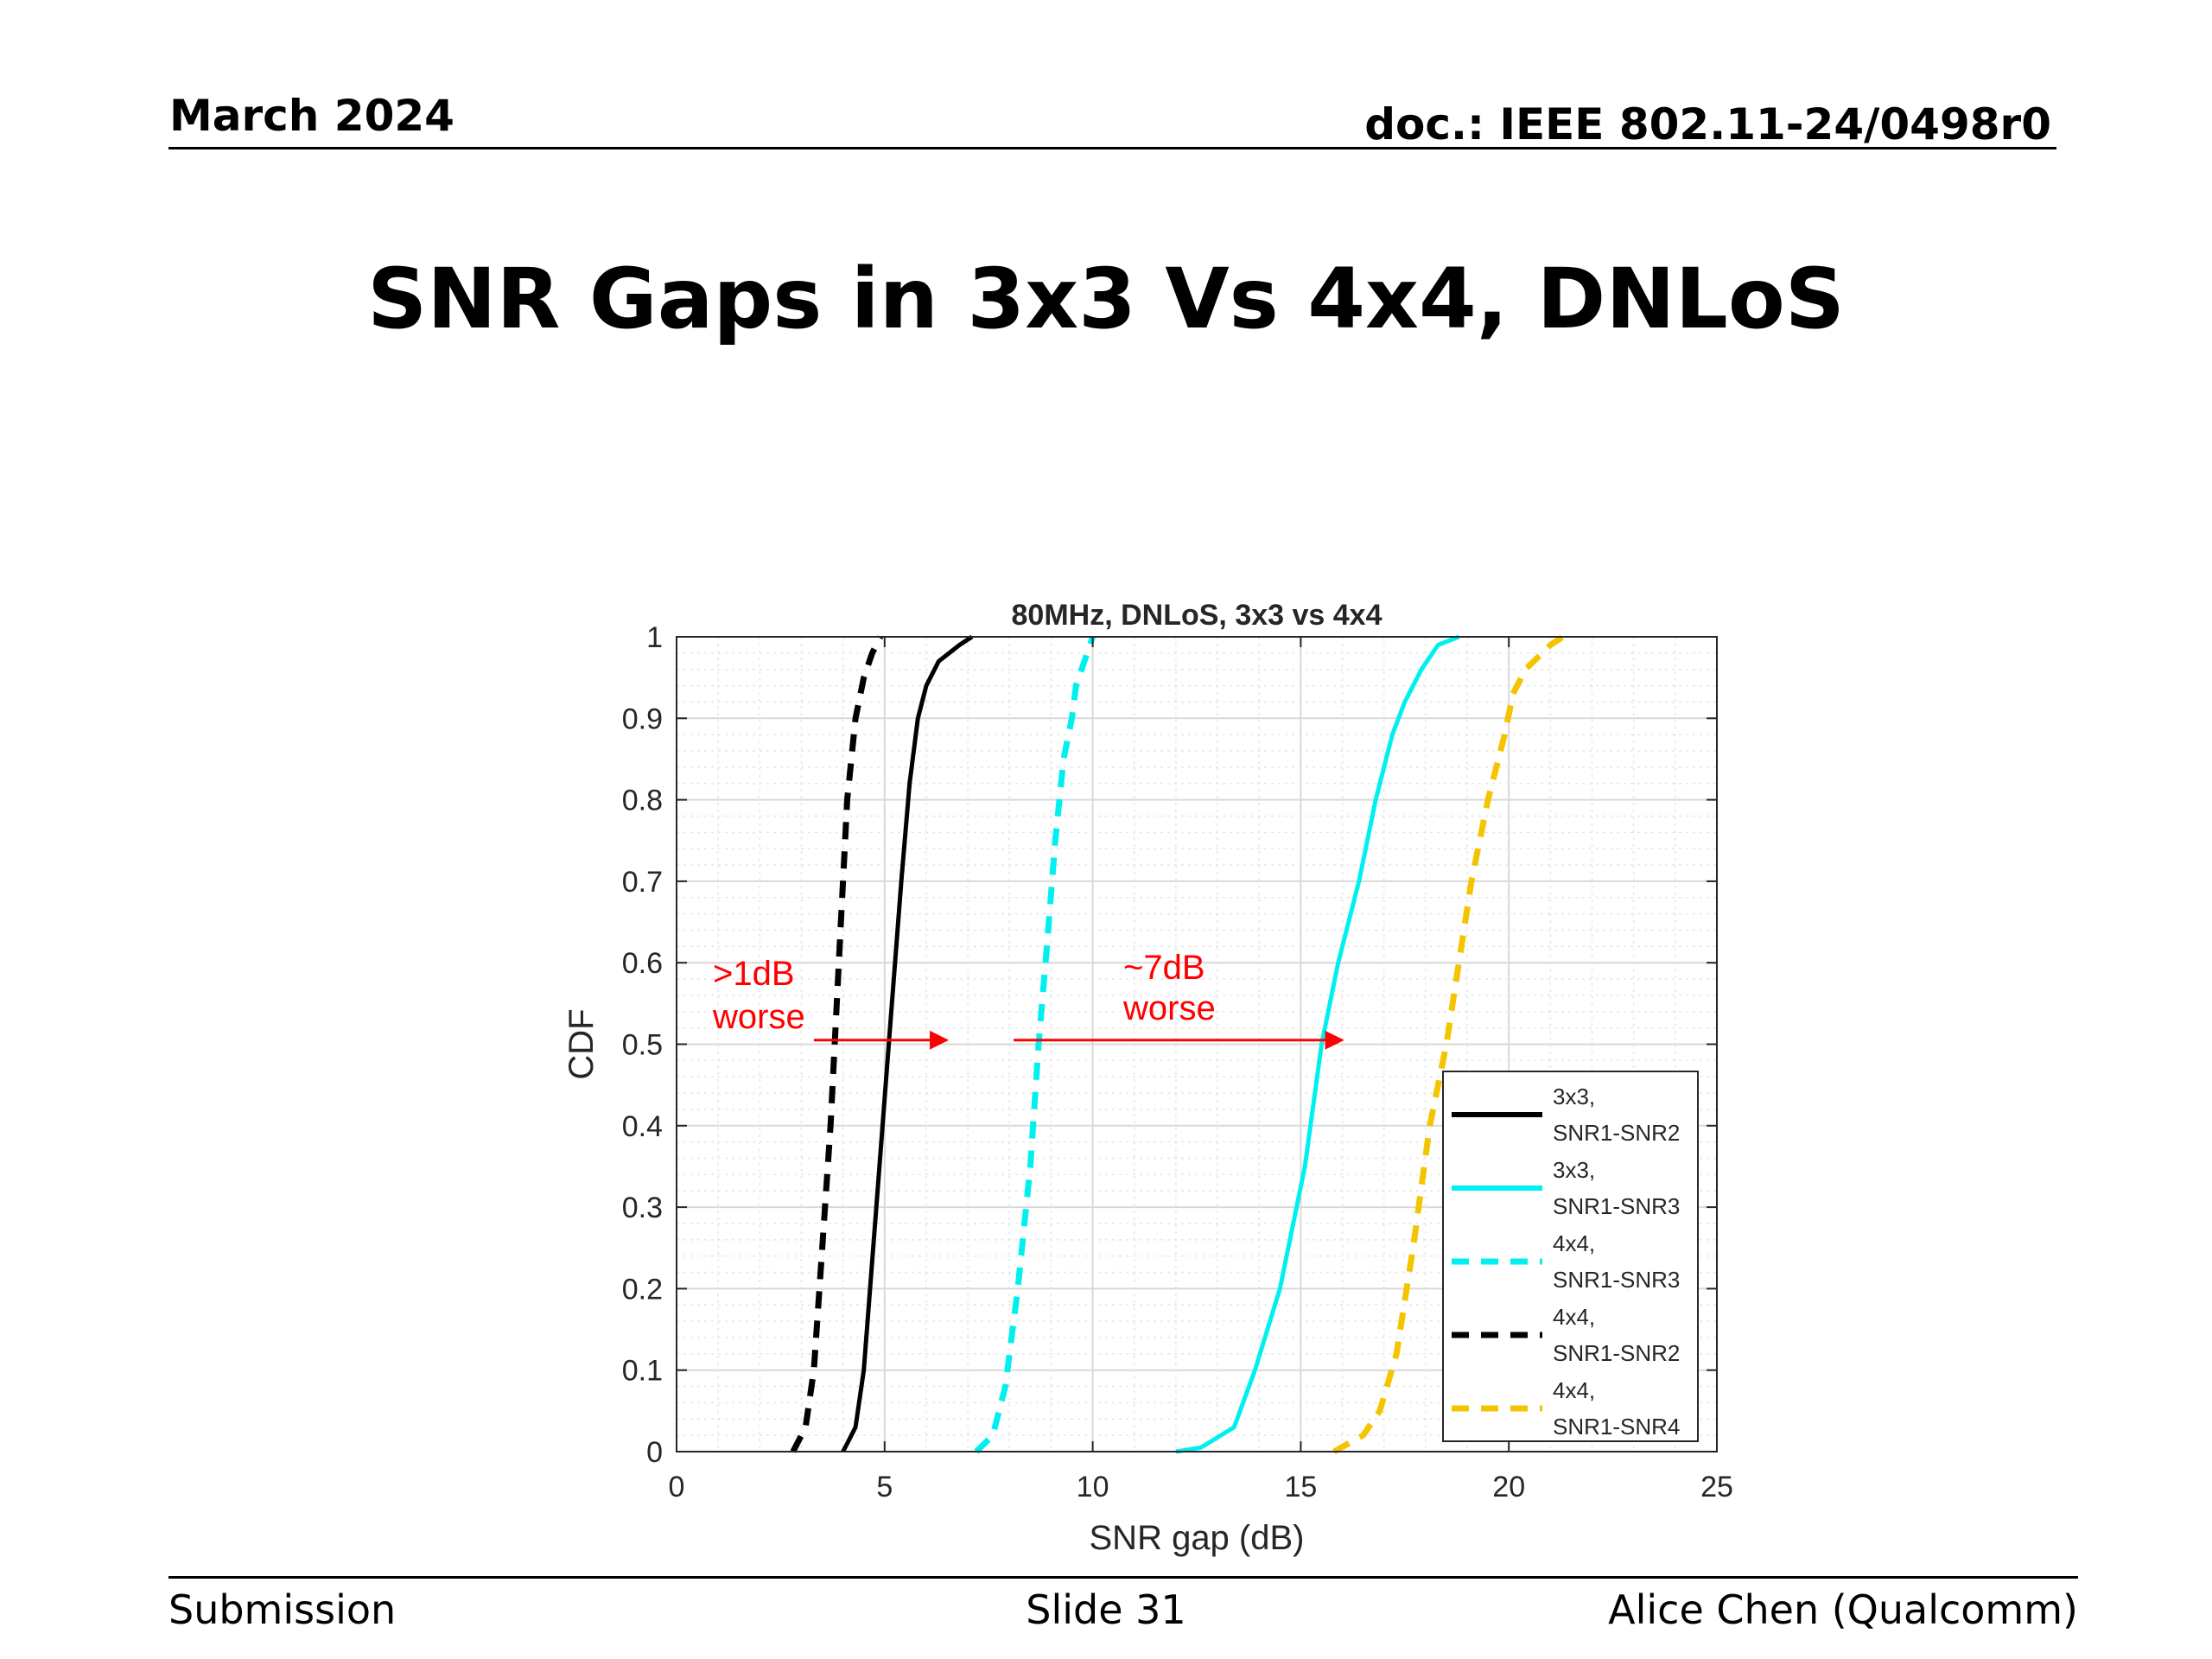 The image size is (2212, 1659). What do you see at coordinates (1616, 1427) in the screenshot?
I see `legend-label: SNR1-SNR4` at bounding box center [1616, 1427].